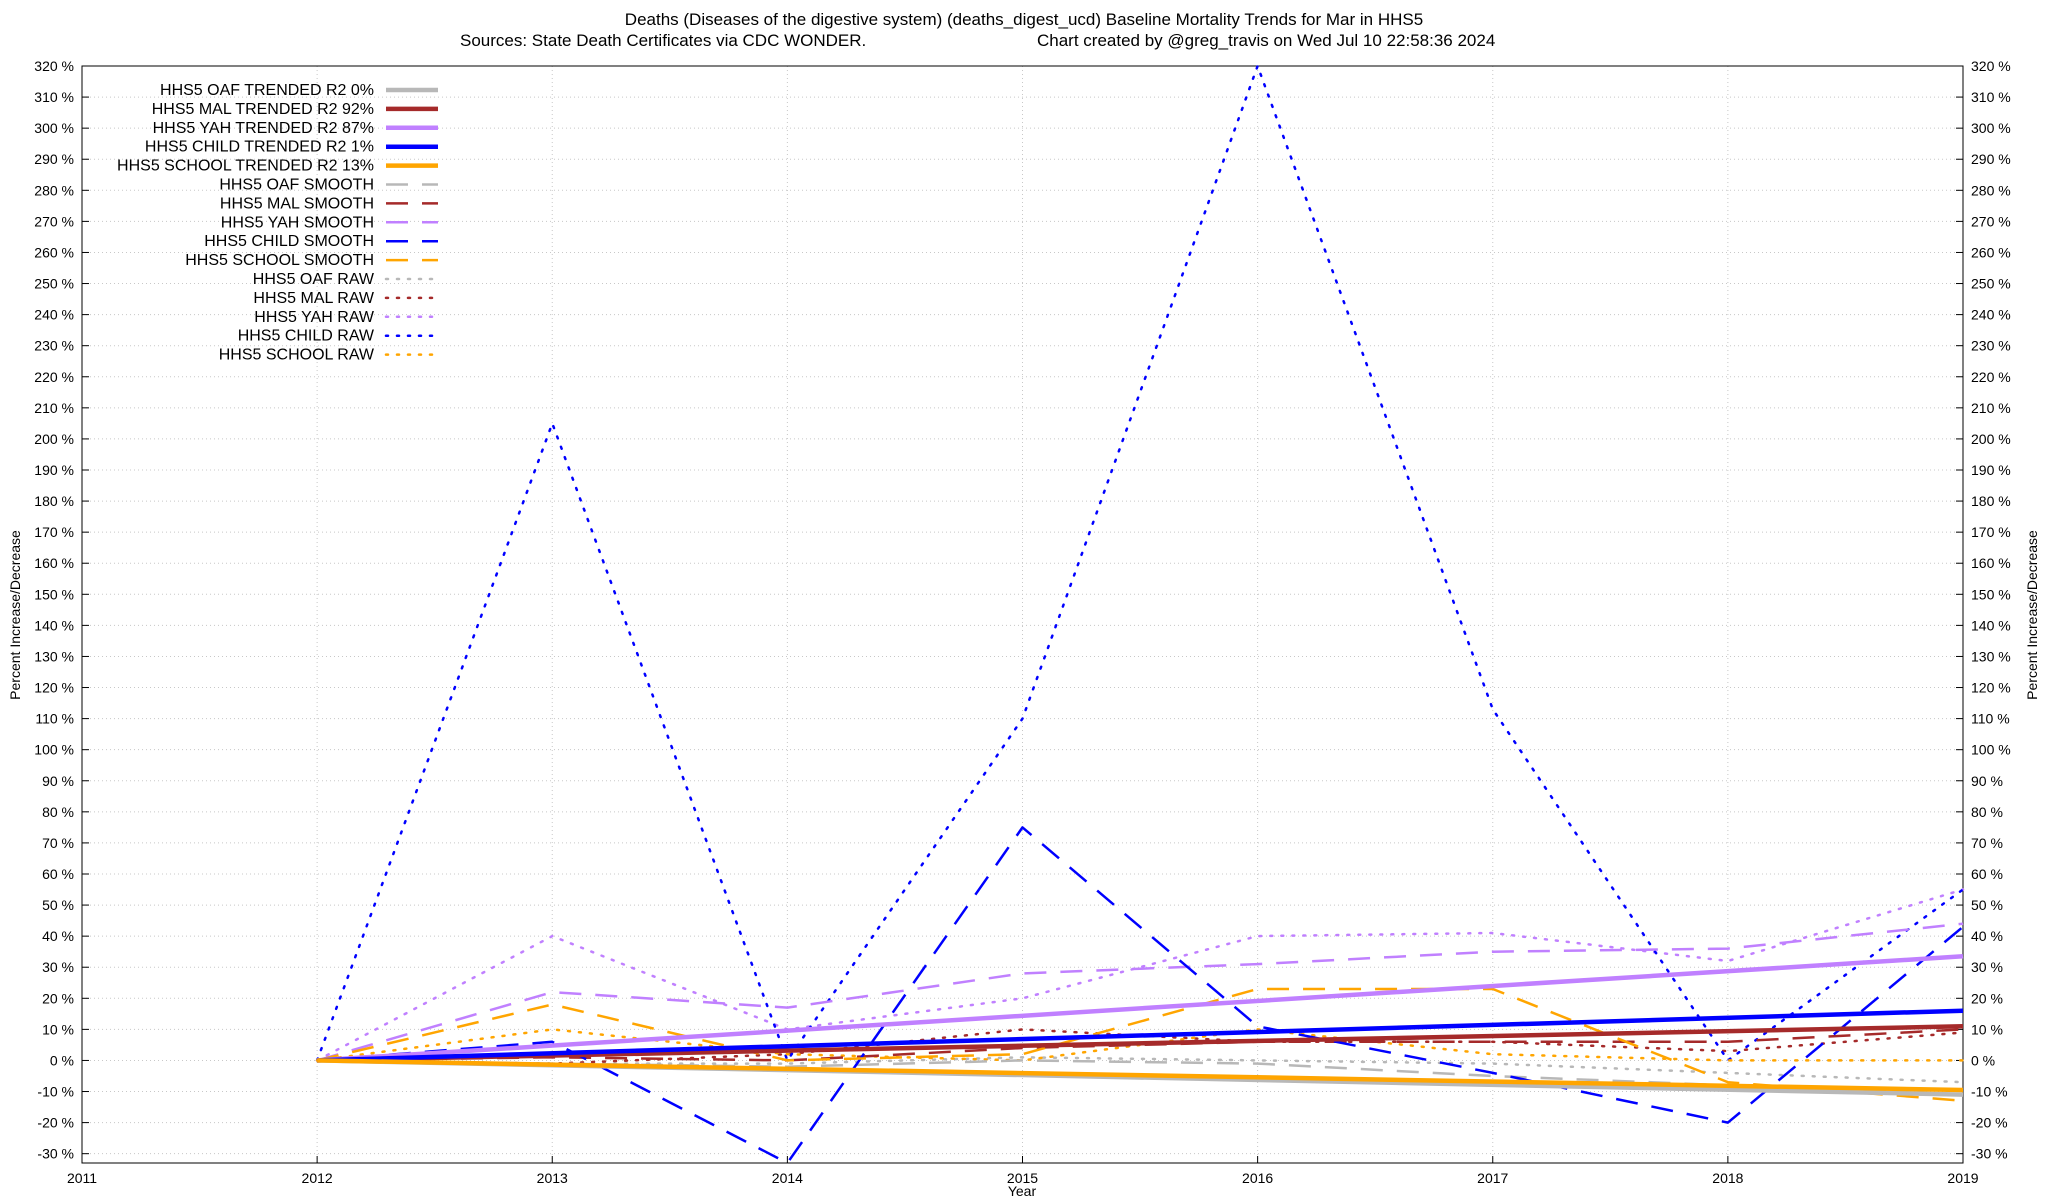  What do you see at coordinates (263, 128) in the screenshot?
I see `legend-label: HHS5 YAH TRENDED R2 87%` at bounding box center [263, 128].